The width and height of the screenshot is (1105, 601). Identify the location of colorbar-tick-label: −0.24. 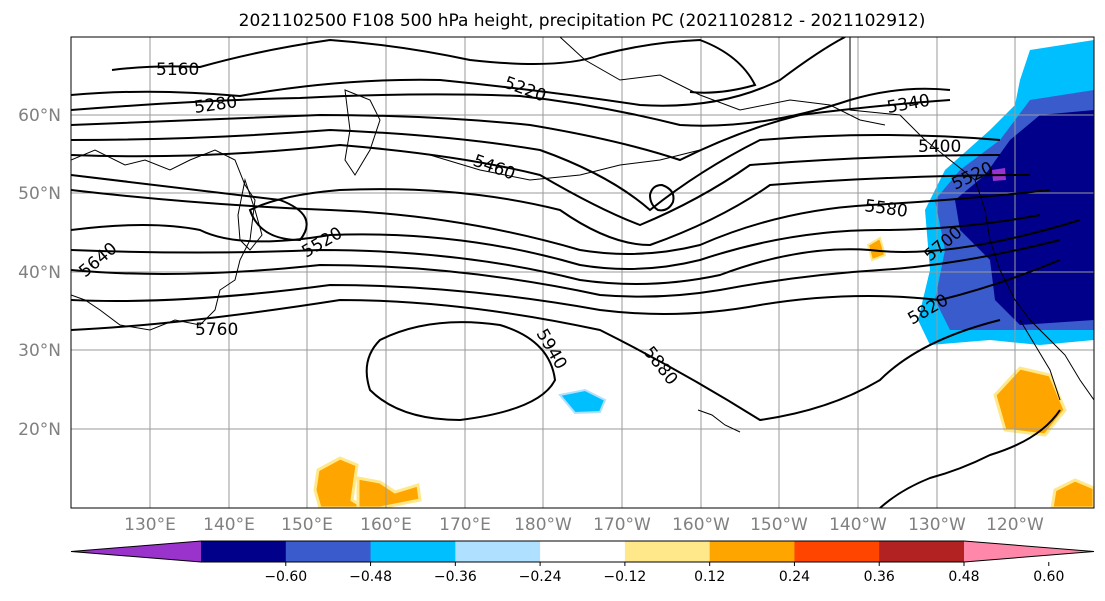
(540, 577).